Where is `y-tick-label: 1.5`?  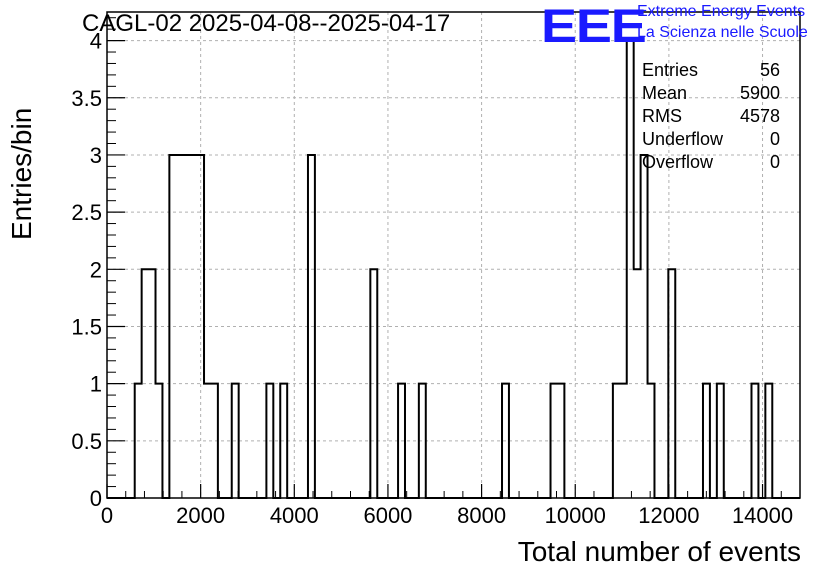 y-tick-label: 1.5 is located at coordinates (86, 326).